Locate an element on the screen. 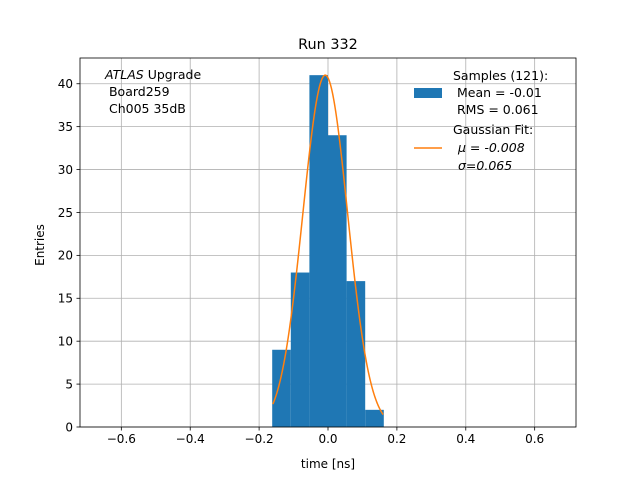  y-tick-label: 0 is located at coordinates (69, 427).